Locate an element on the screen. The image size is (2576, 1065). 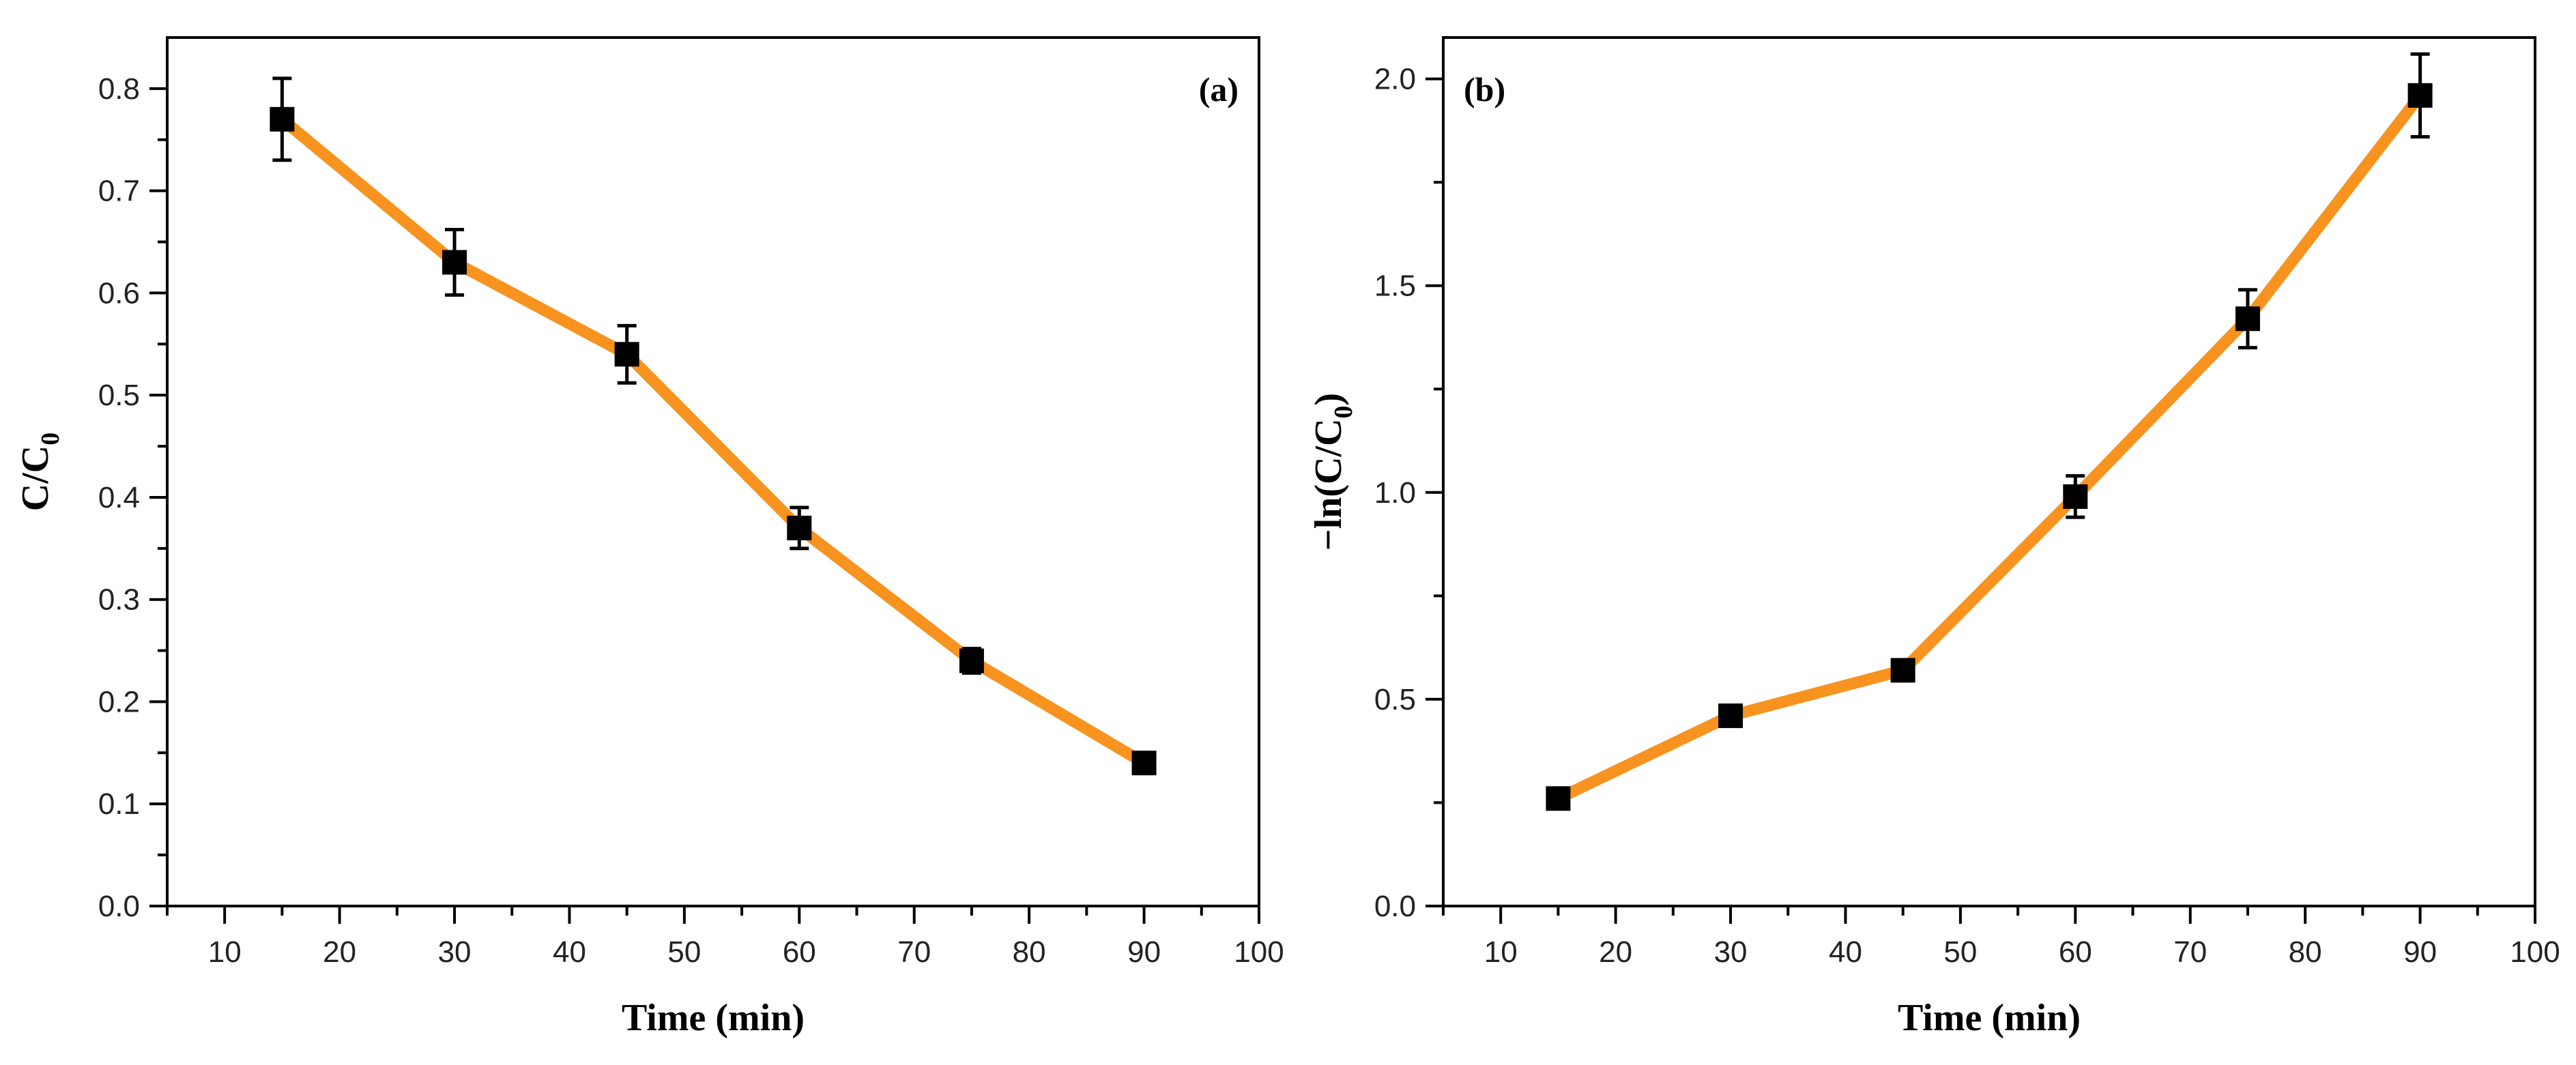
y-axis-title: C/C0 is located at coordinates (39, 472).